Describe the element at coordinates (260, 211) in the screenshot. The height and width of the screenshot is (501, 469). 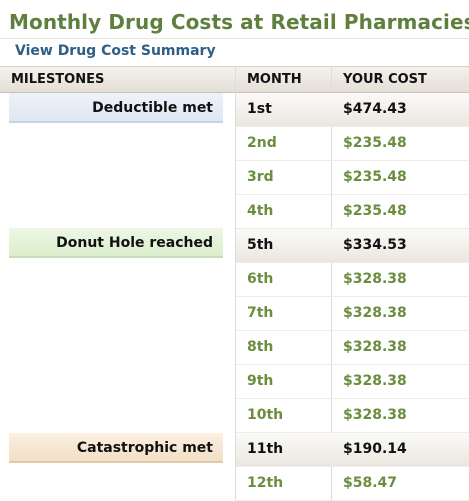
I see `month-cell: 4th` at that location.